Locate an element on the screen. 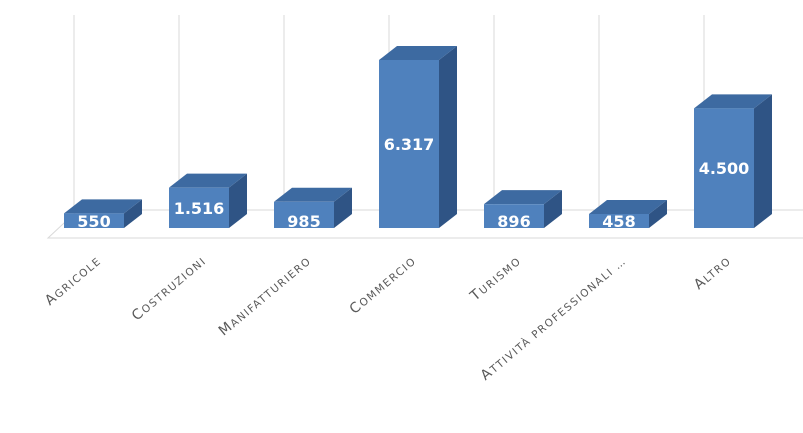  category-label-commercio: COMMERCIO is located at coordinates (383, 285).